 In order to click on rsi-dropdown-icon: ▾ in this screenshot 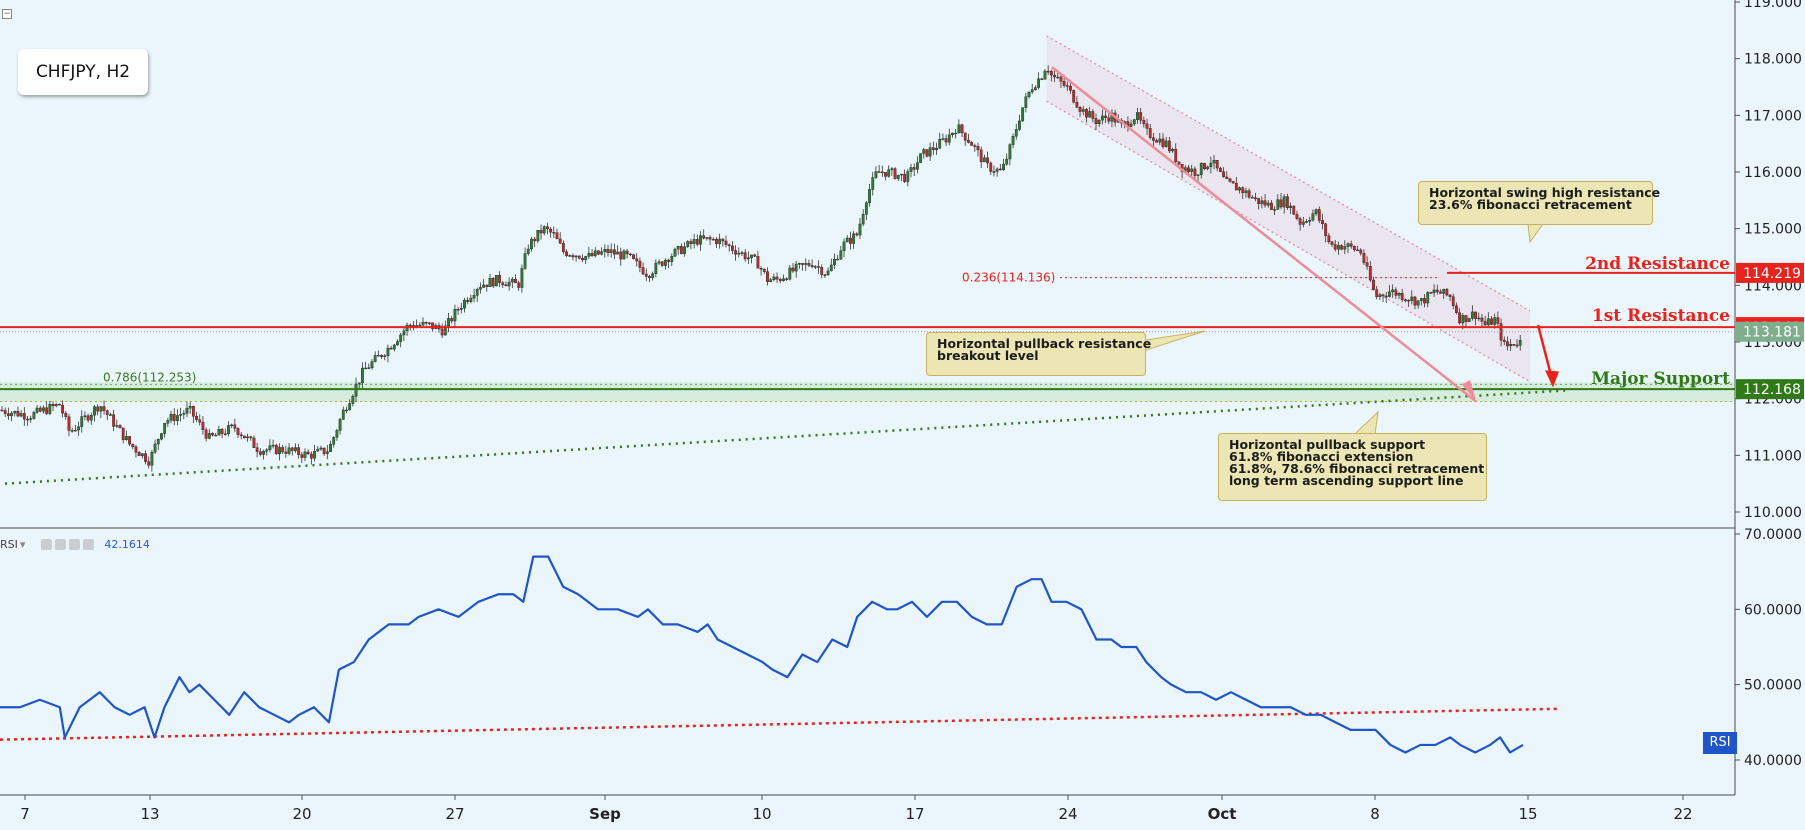, I will do `click(22, 544)`.